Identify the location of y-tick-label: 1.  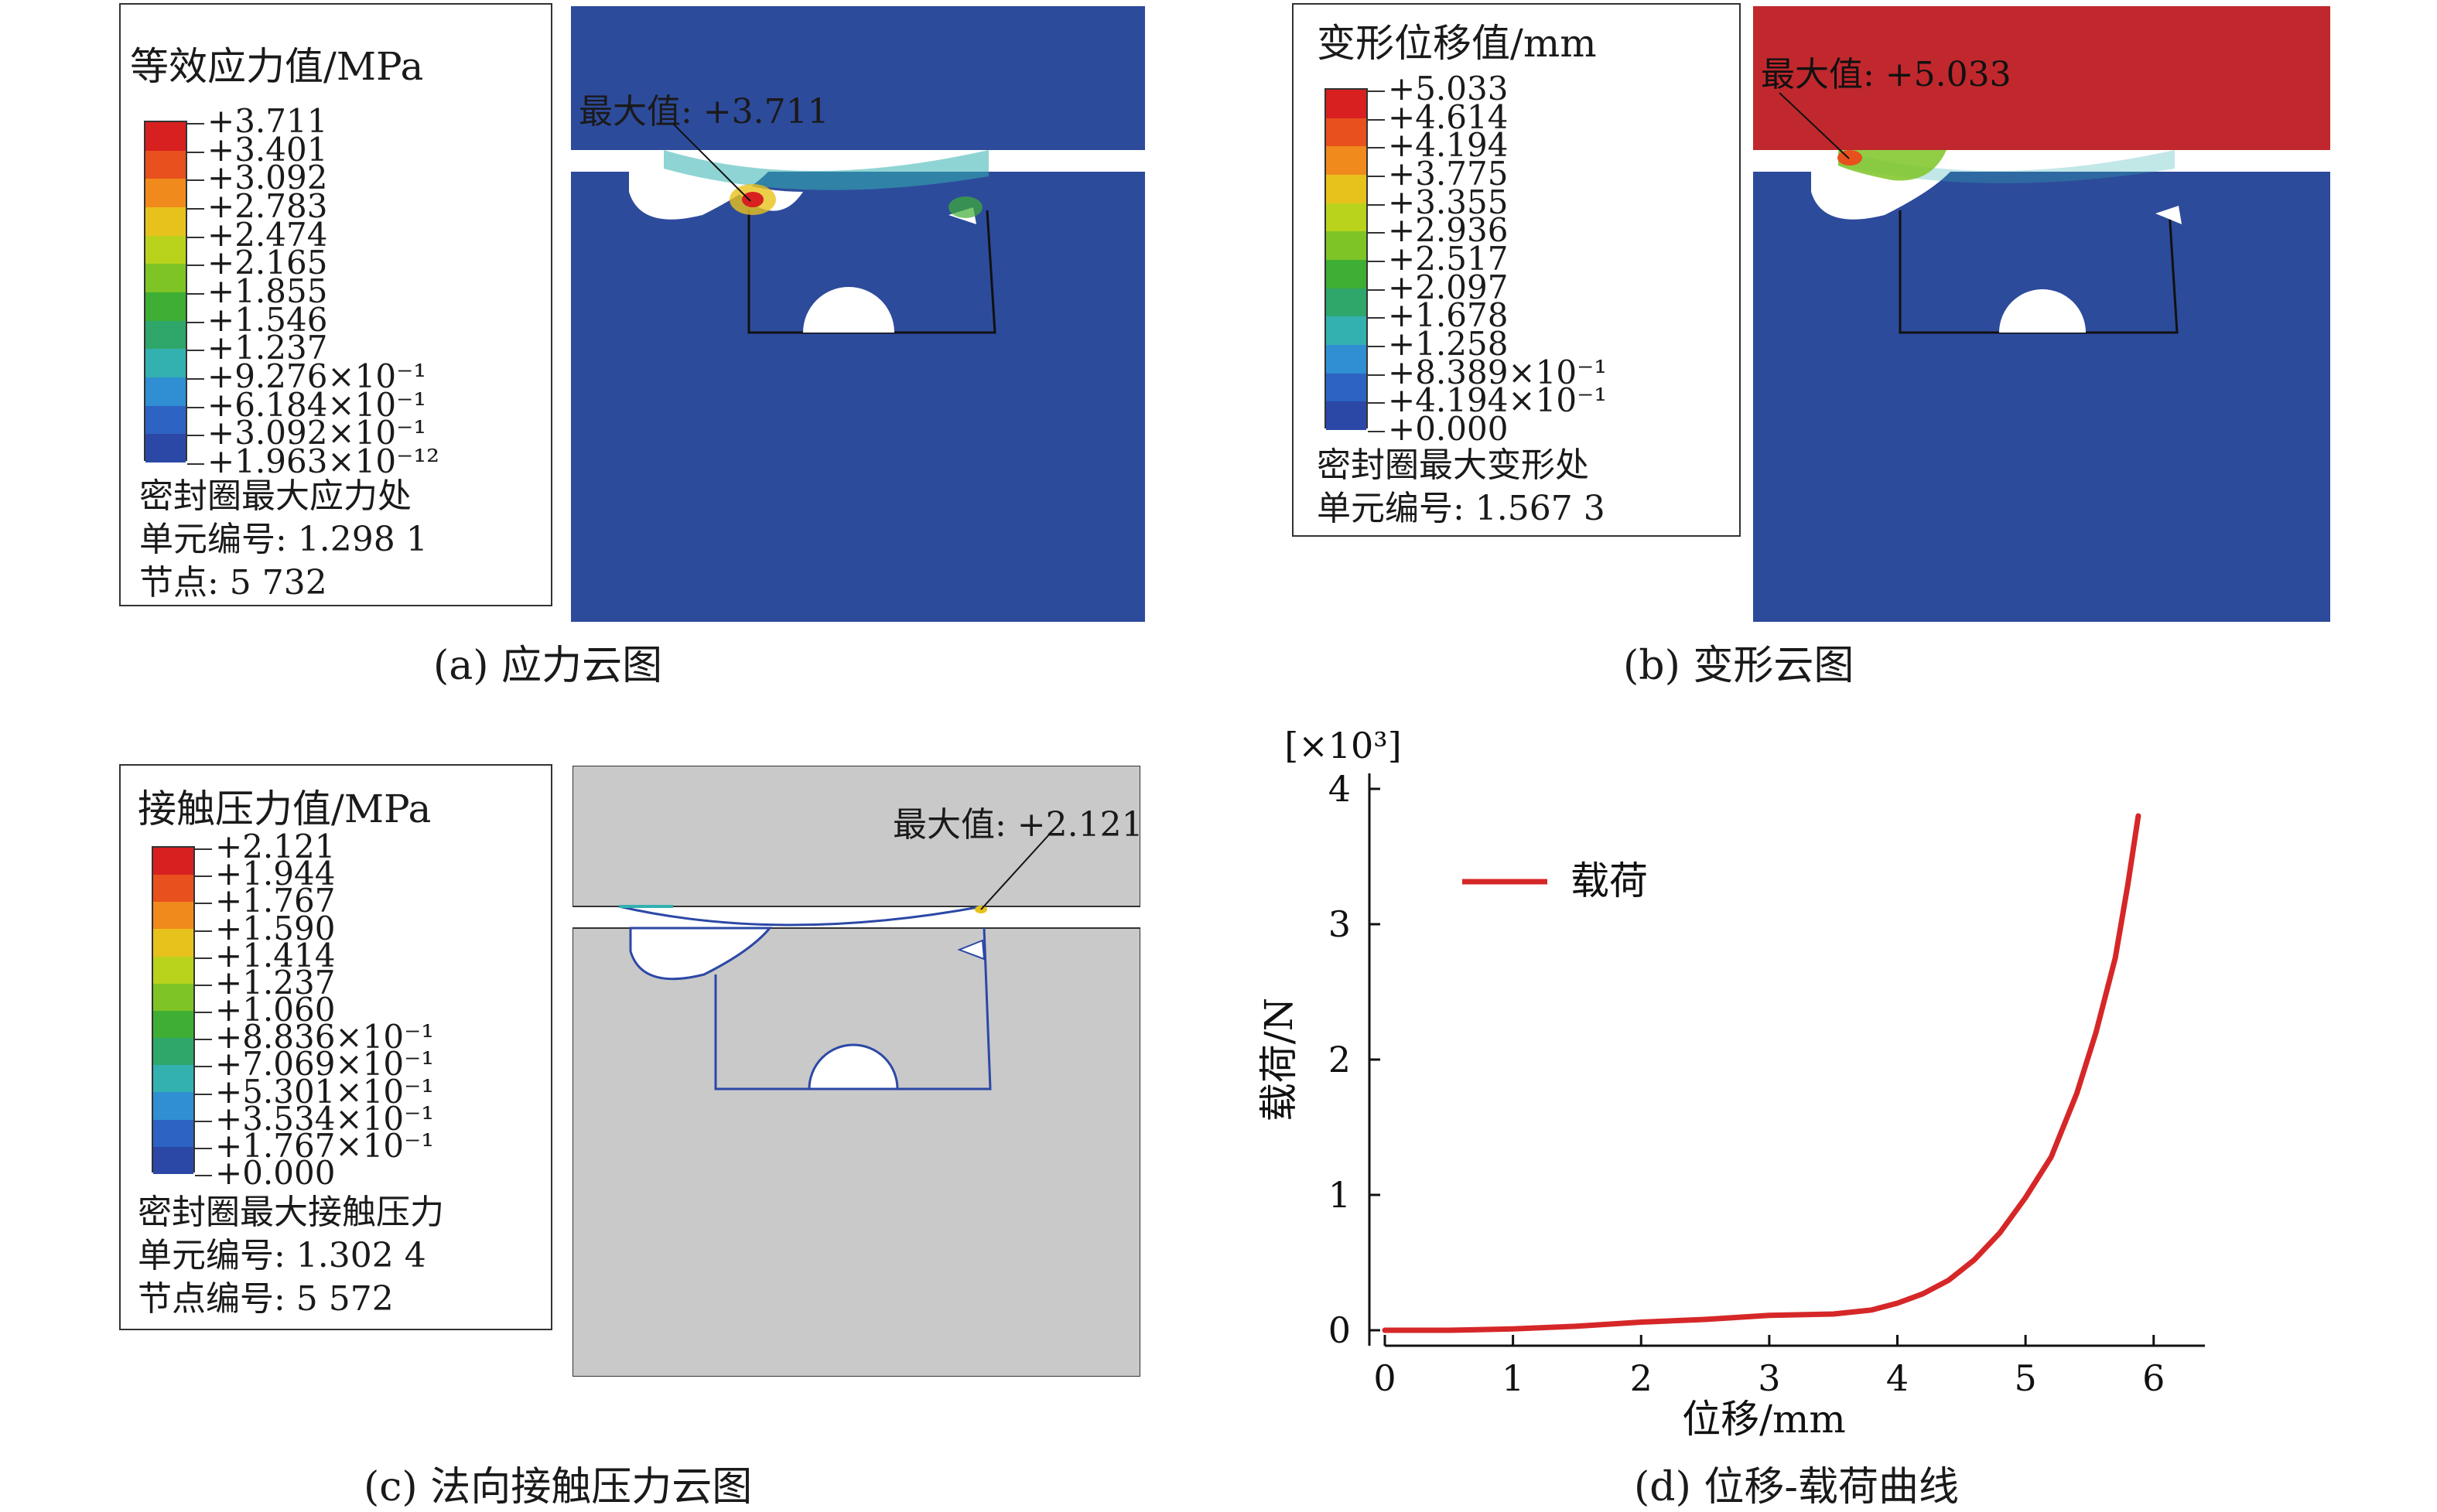
(1339, 1195).